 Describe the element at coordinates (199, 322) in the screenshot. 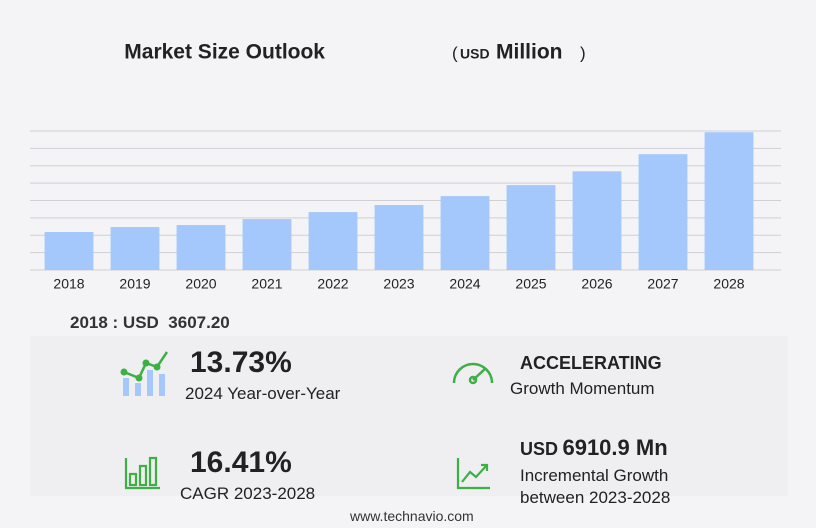

I see `base-value: 3607.20` at that location.